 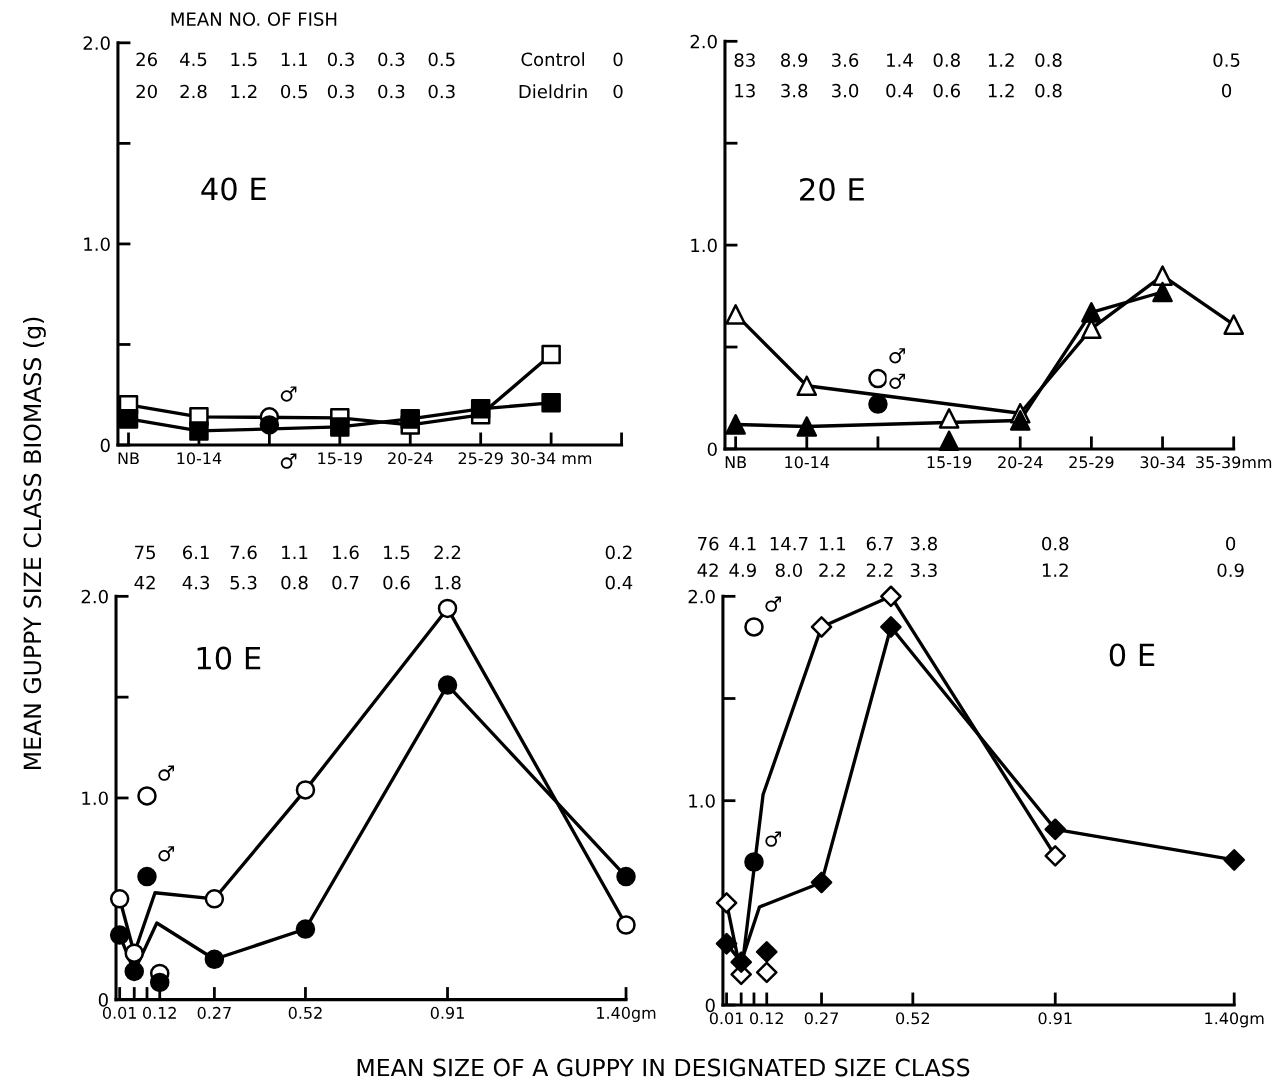 What do you see at coordinates (294, 59) in the screenshot?
I see `annotation: 1.1` at bounding box center [294, 59].